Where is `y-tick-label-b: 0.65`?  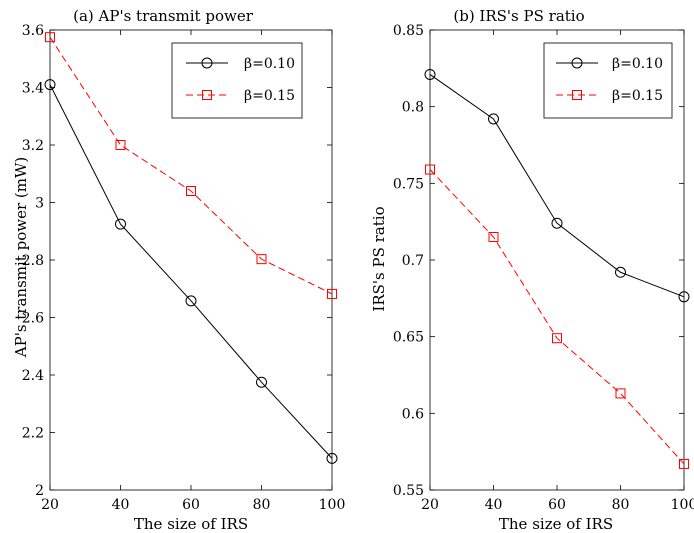
y-tick-label-b: 0.65 is located at coordinates (408, 338).